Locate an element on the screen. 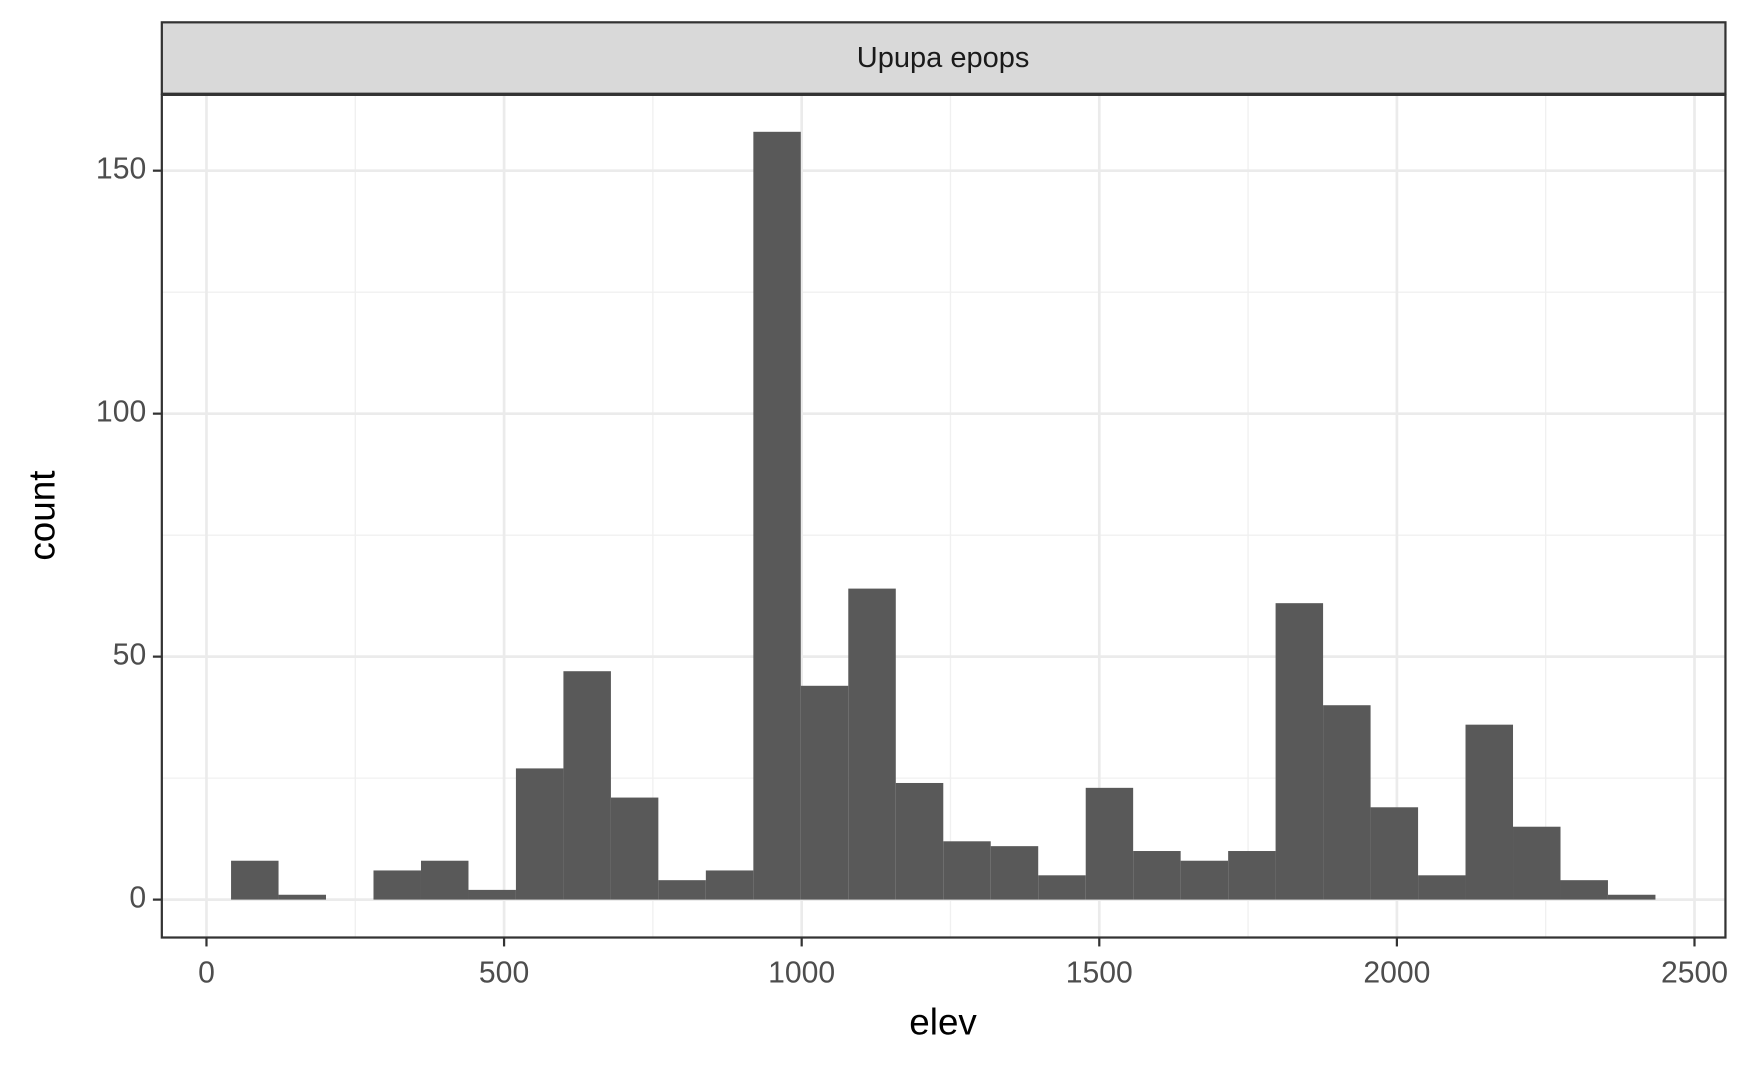 The width and height of the screenshot is (1750, 1071). y-tick-label: 50 is located at coordinates (130, 655).